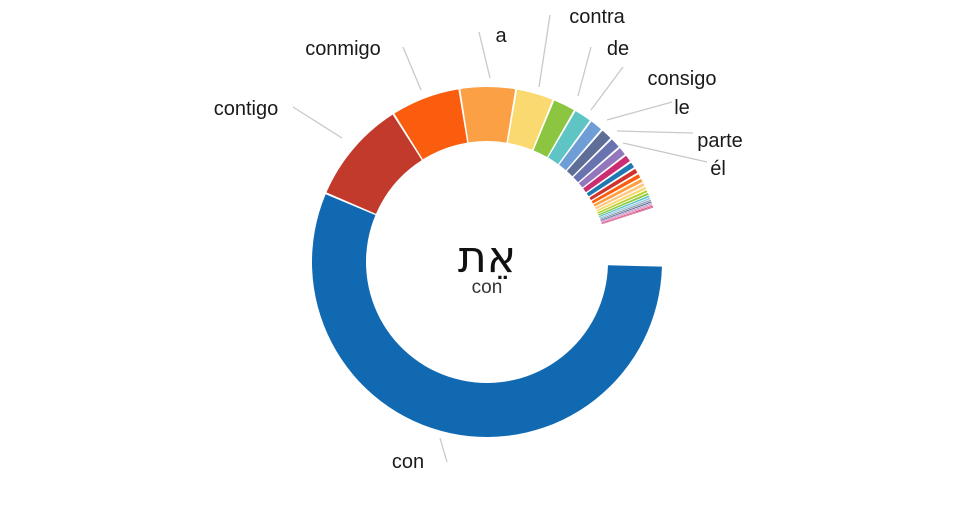  I want to click on callout-line-a, so click(484, 55).